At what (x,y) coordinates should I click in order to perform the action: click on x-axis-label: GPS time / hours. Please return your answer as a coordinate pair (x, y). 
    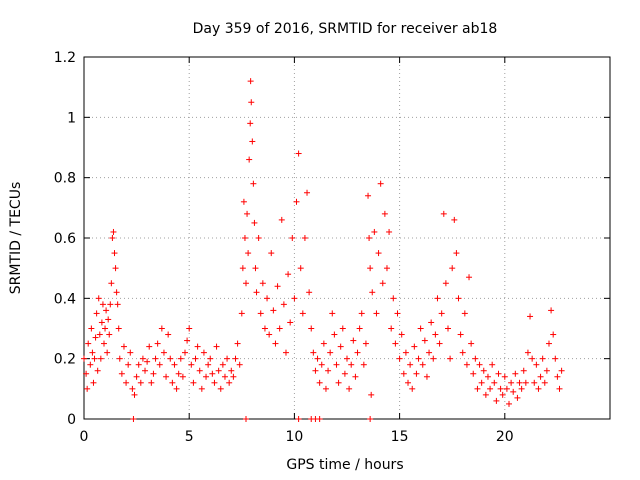
    Looking at the image, I should click on (344, 465).